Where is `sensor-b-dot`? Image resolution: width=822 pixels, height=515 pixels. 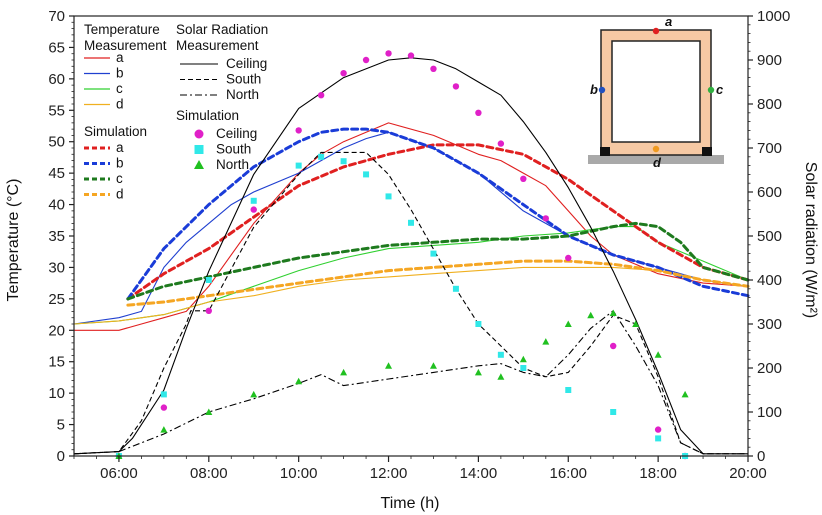 sensor-b-dot is located at coordinates (602, 90).